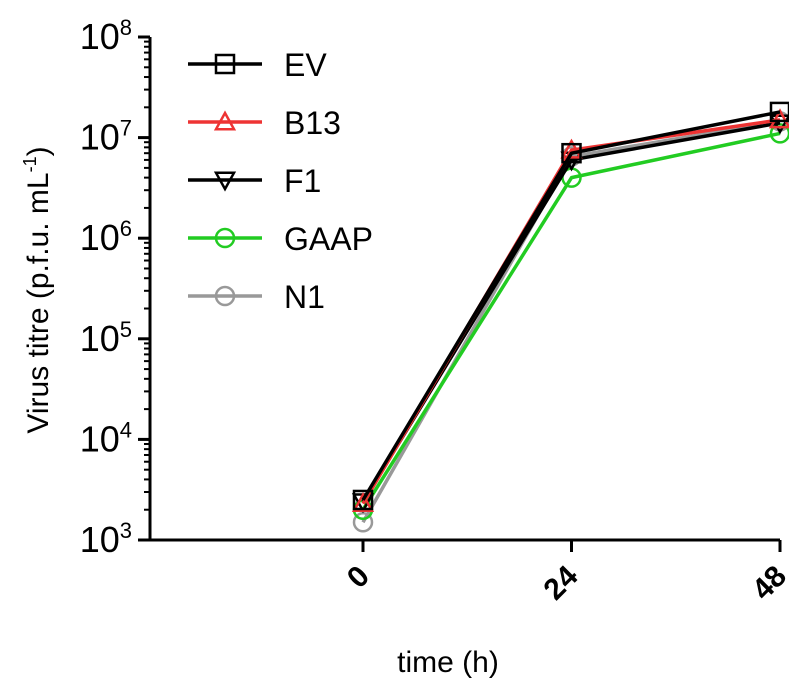  Describe the element at coordinates (328, 239) in the screenshot. I see `legend-label: GAAP` at that location.